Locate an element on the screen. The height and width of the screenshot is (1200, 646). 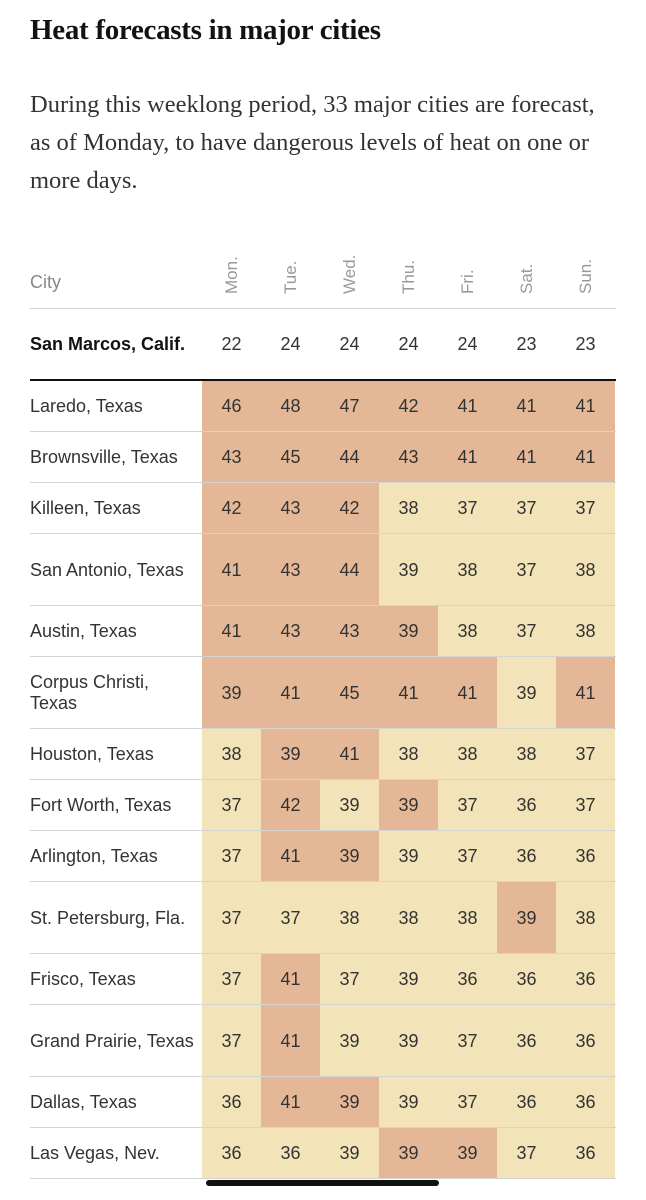
table-row: Brownsville, Texas 43 45 44 43 41 41 41 is located at coordinates (323, 457).